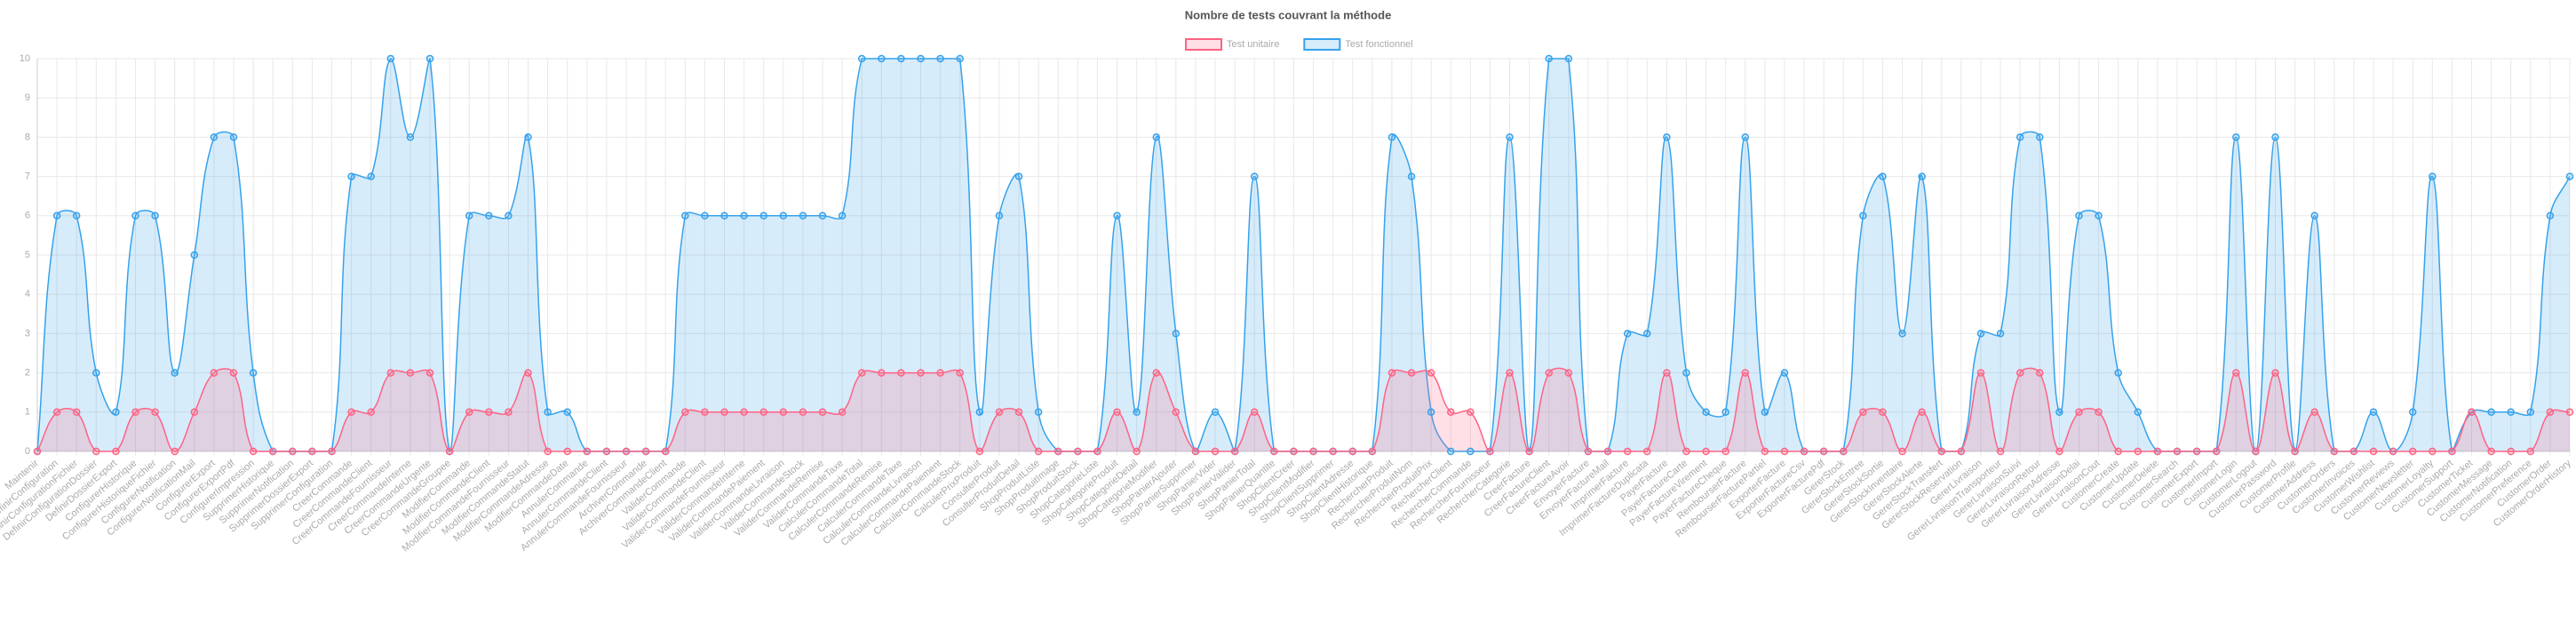 The image size is (2576, 622). Describe the element at coordinates (1299, 45) in the screenshot. I see `legend: Test unitaire Test fonctionnel` at that location.